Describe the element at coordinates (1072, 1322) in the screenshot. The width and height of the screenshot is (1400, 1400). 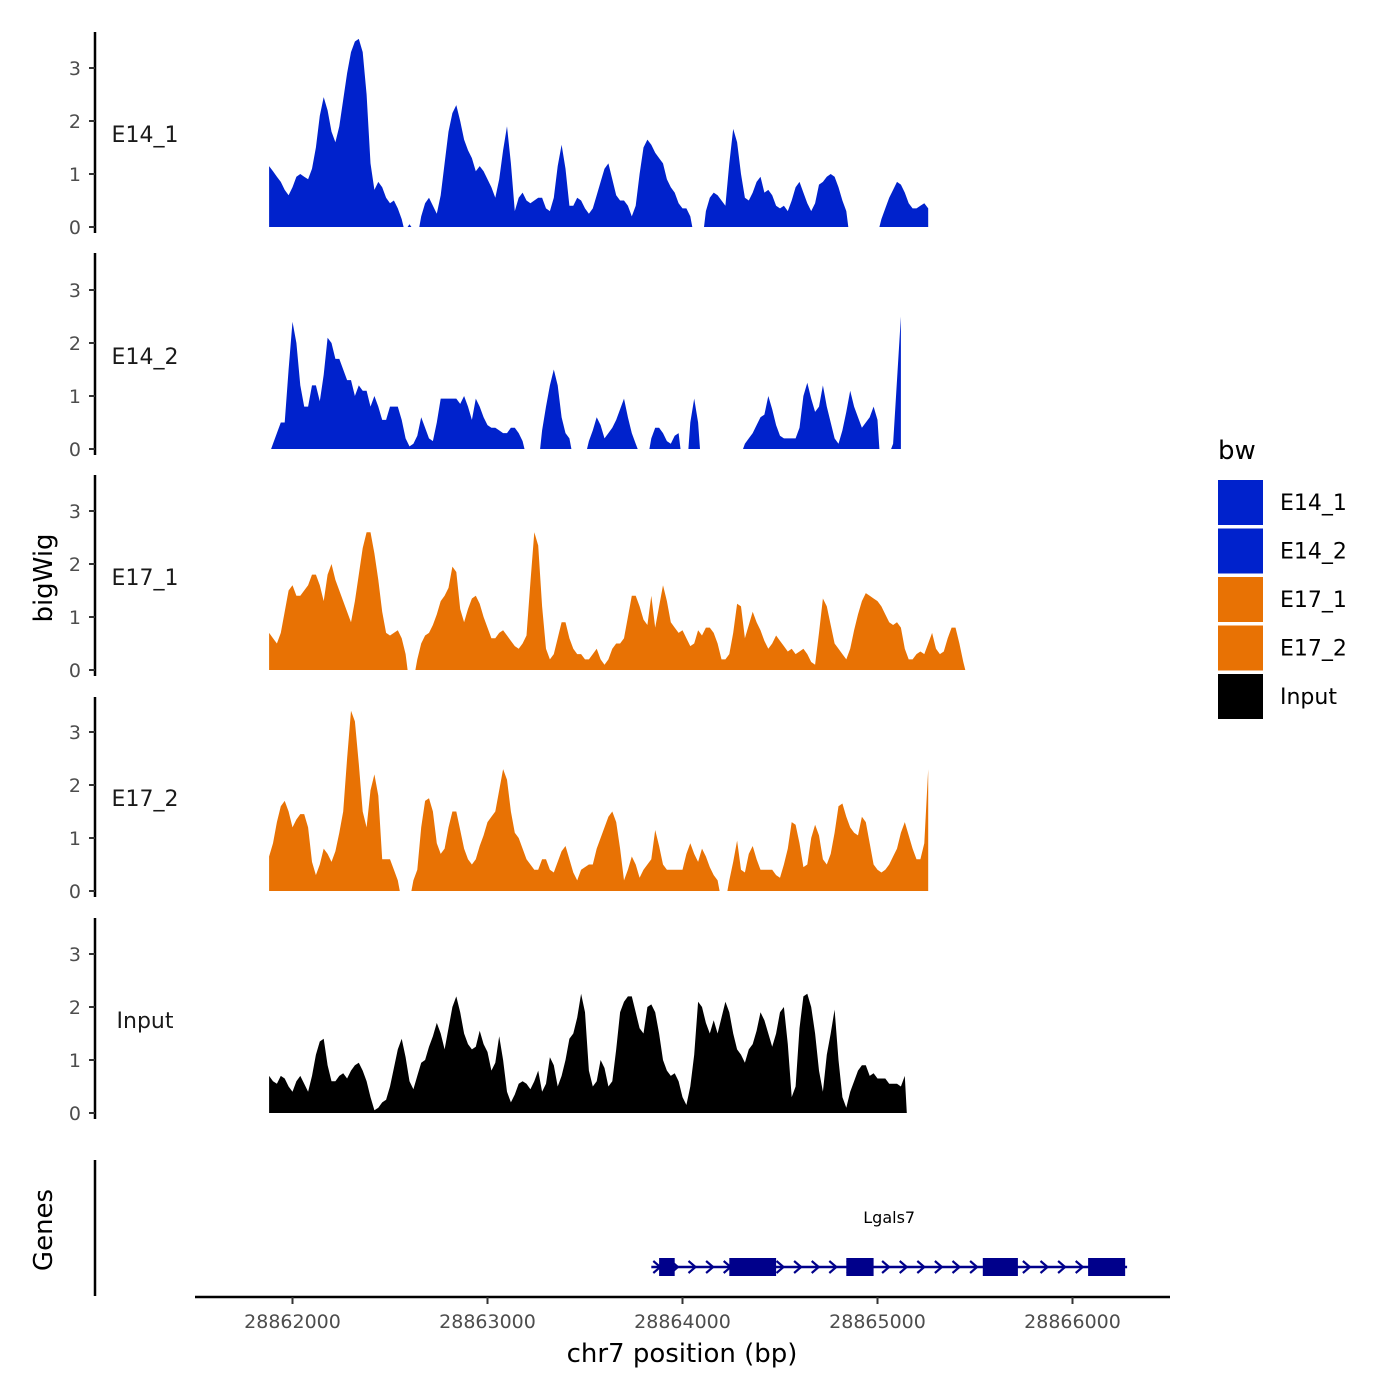
I see `x-tick-label: 28866000` at that location.